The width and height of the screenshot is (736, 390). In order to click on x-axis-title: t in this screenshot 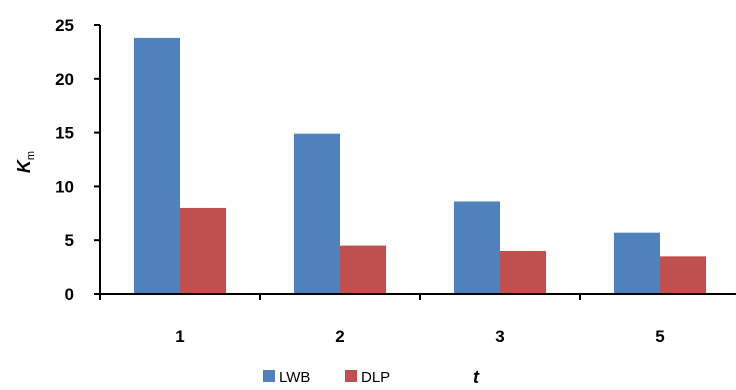, I will do `click(476, 377)`.